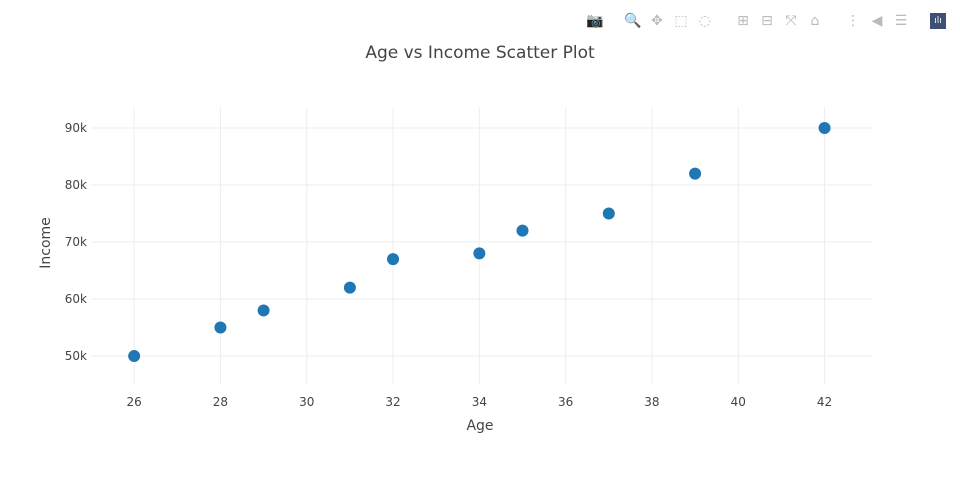 The image size is (960, 500). I want to click on x-tick-label: 36, so click(565, 402).